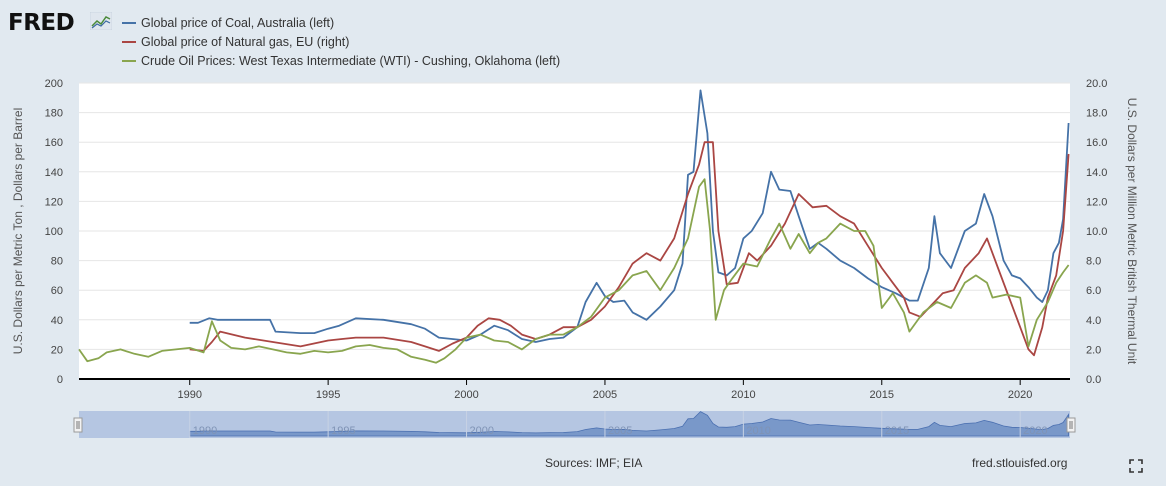  Describe the element at coordinates (1071, 425) in the screenshot. I see `navigator-handle-right` at that location.